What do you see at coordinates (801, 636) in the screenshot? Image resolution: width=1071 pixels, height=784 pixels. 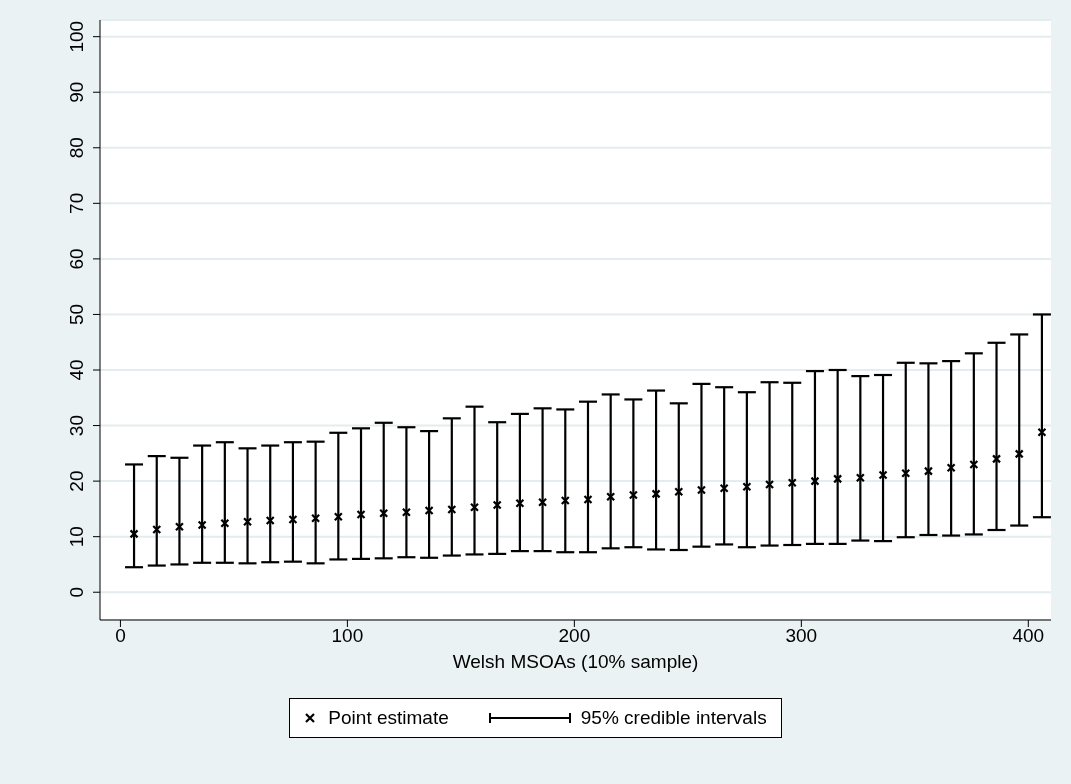 I see `x-tick-label: 300` at bounding box center [801, 636].